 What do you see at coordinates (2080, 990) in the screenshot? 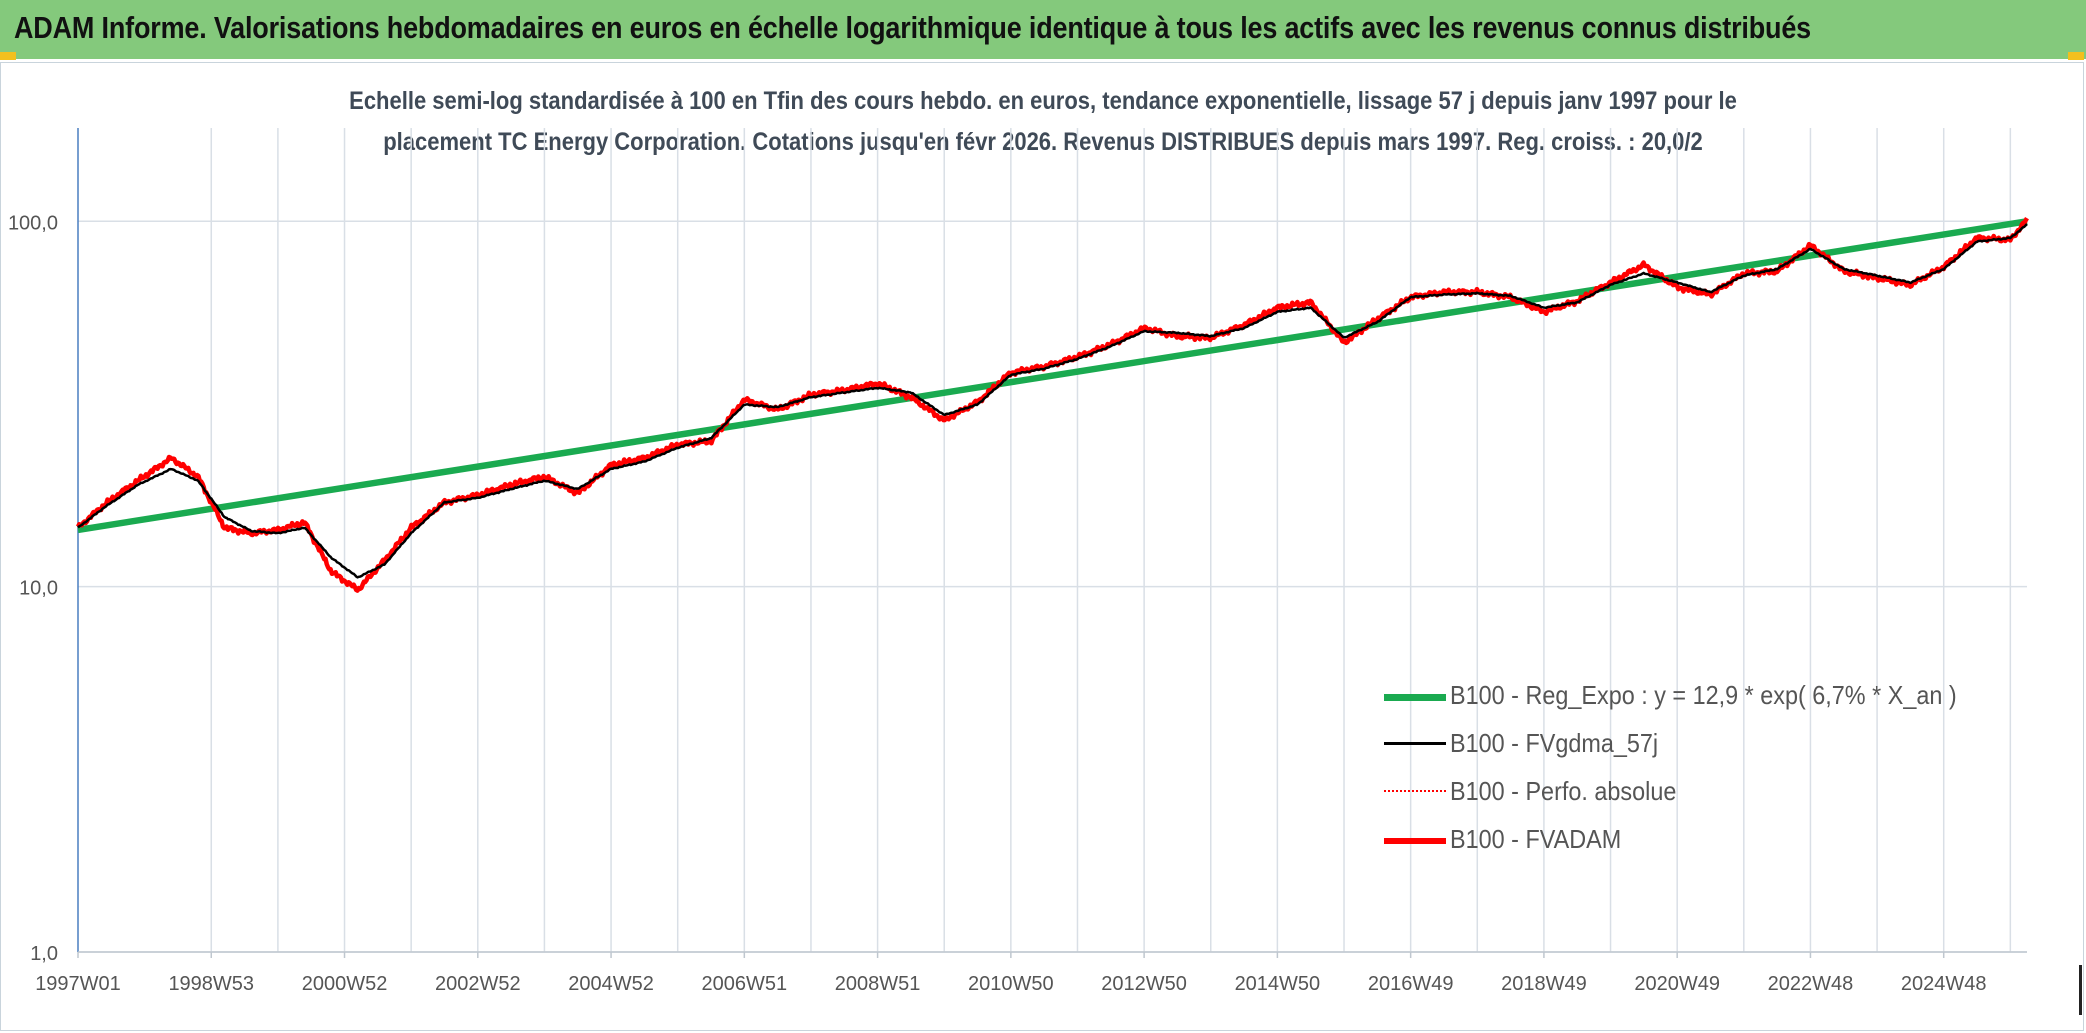
I see `window-edge-mark` at bounding box center [2080, 990].